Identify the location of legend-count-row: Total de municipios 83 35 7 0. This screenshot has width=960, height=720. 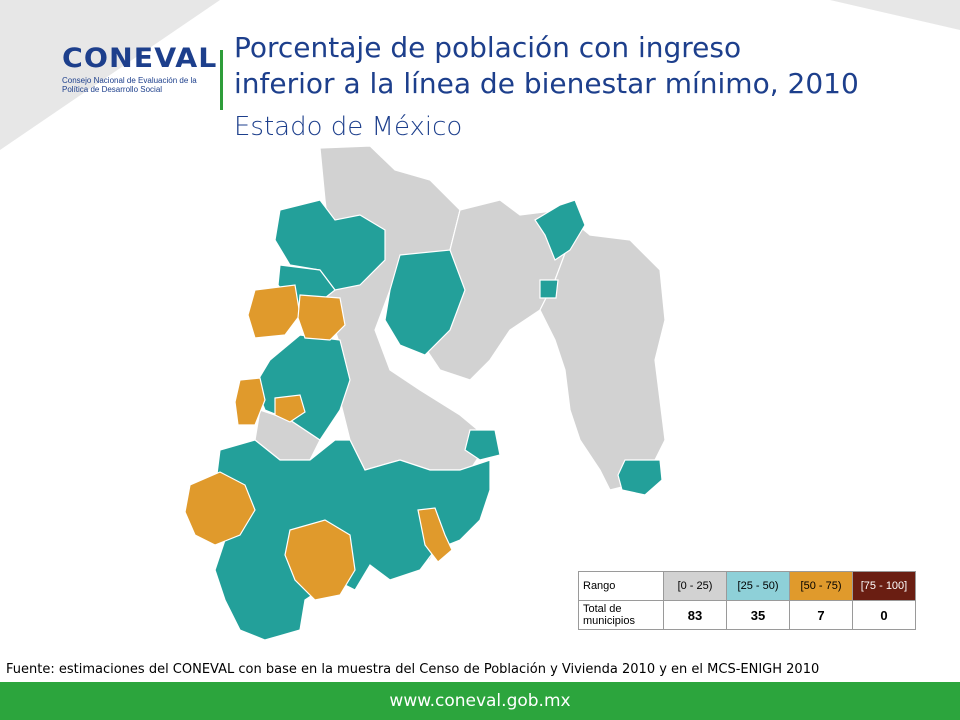
(747, 615).